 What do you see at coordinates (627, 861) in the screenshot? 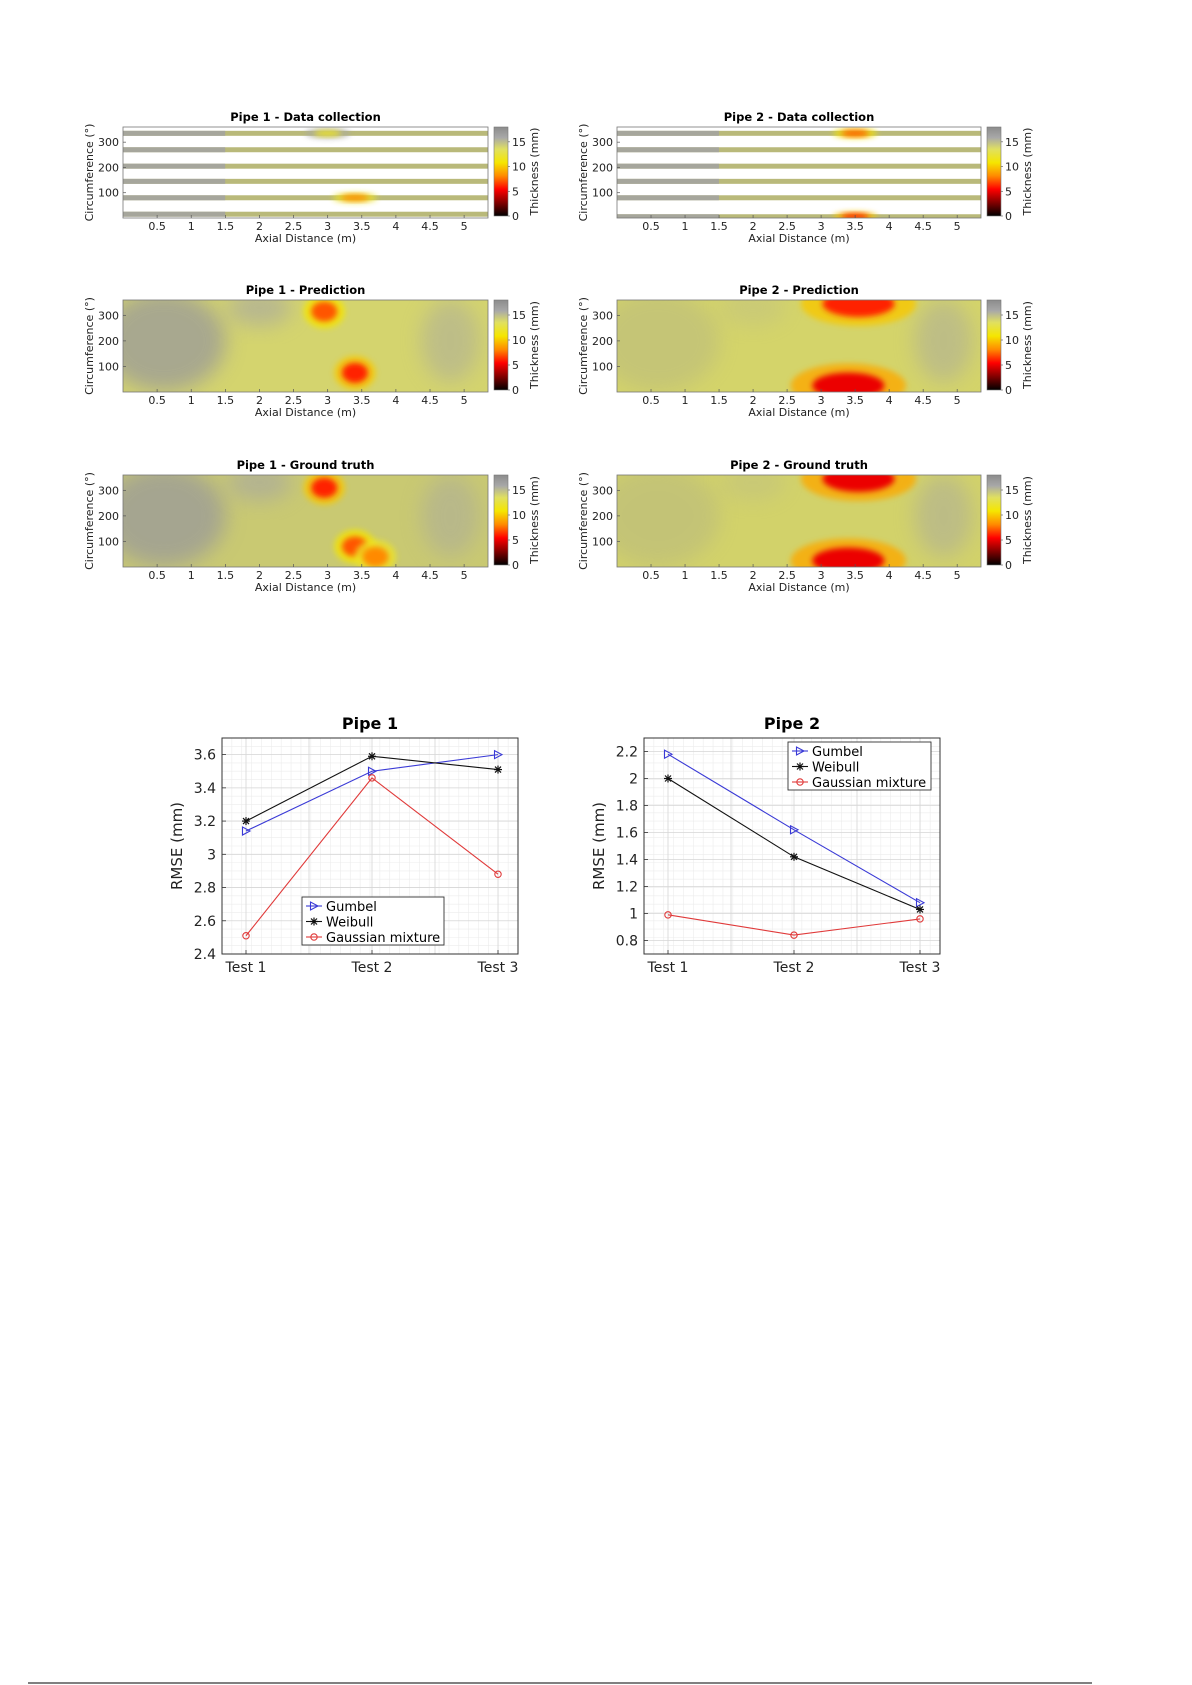
I see `y-tick-label: 1.4` at bounding box center [627, 861].